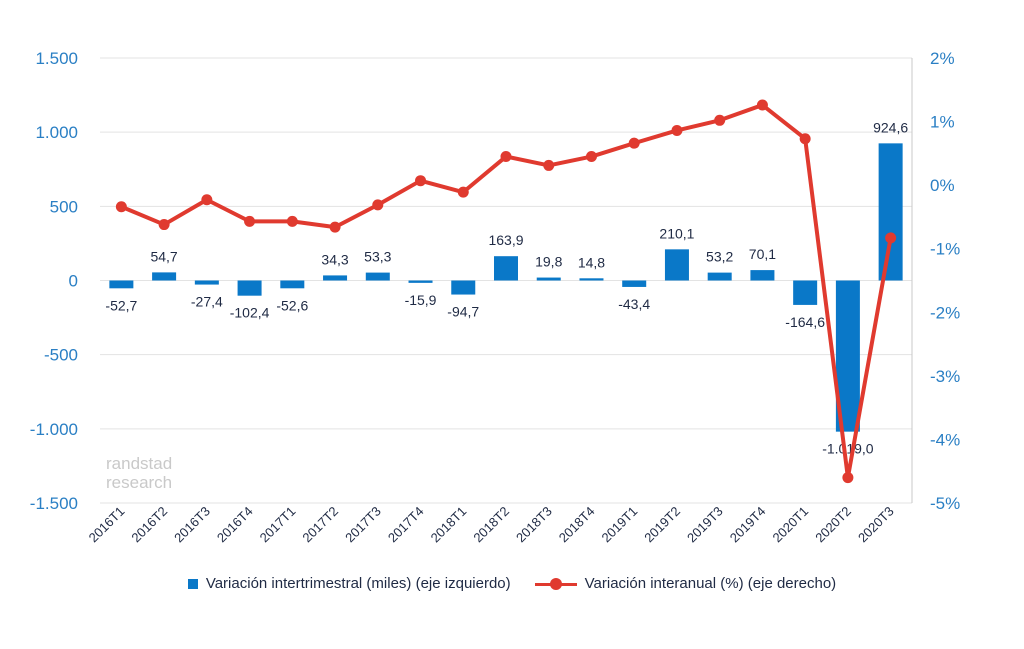  I want to click on y-left-tick-label: 0, so click(73, 281).